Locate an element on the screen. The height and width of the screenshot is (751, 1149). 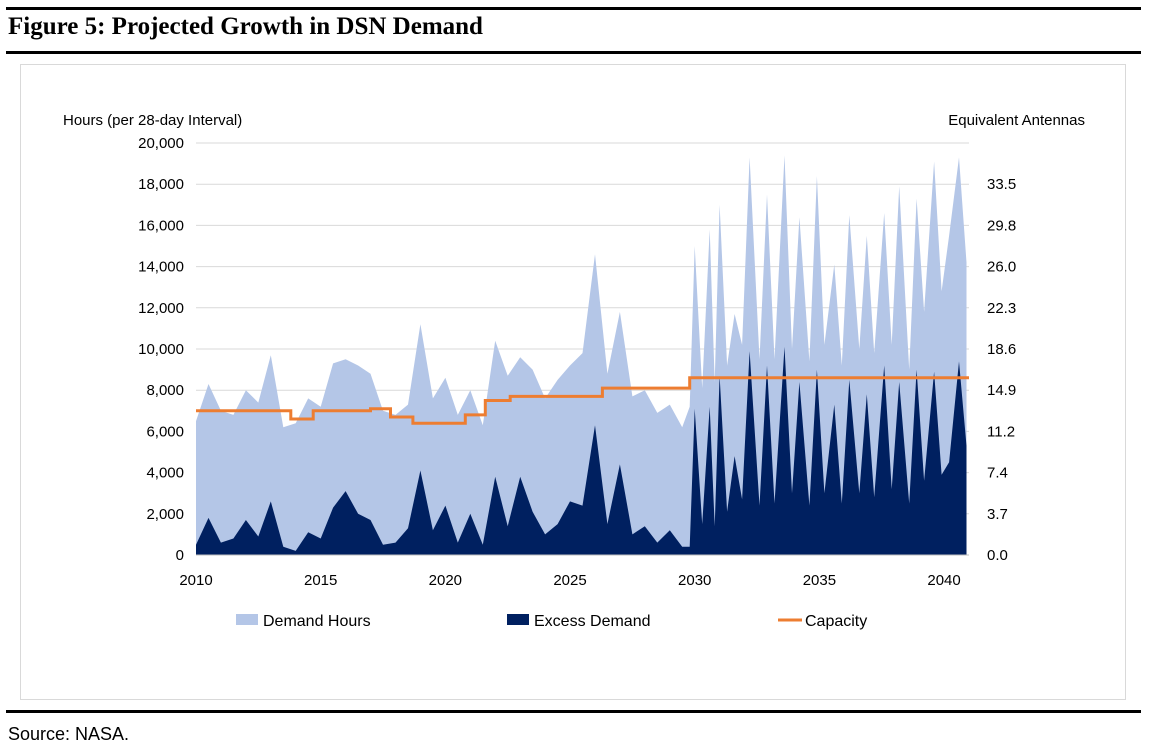
legend-label-1: Excess Demand is located at coordinates (592, 621).